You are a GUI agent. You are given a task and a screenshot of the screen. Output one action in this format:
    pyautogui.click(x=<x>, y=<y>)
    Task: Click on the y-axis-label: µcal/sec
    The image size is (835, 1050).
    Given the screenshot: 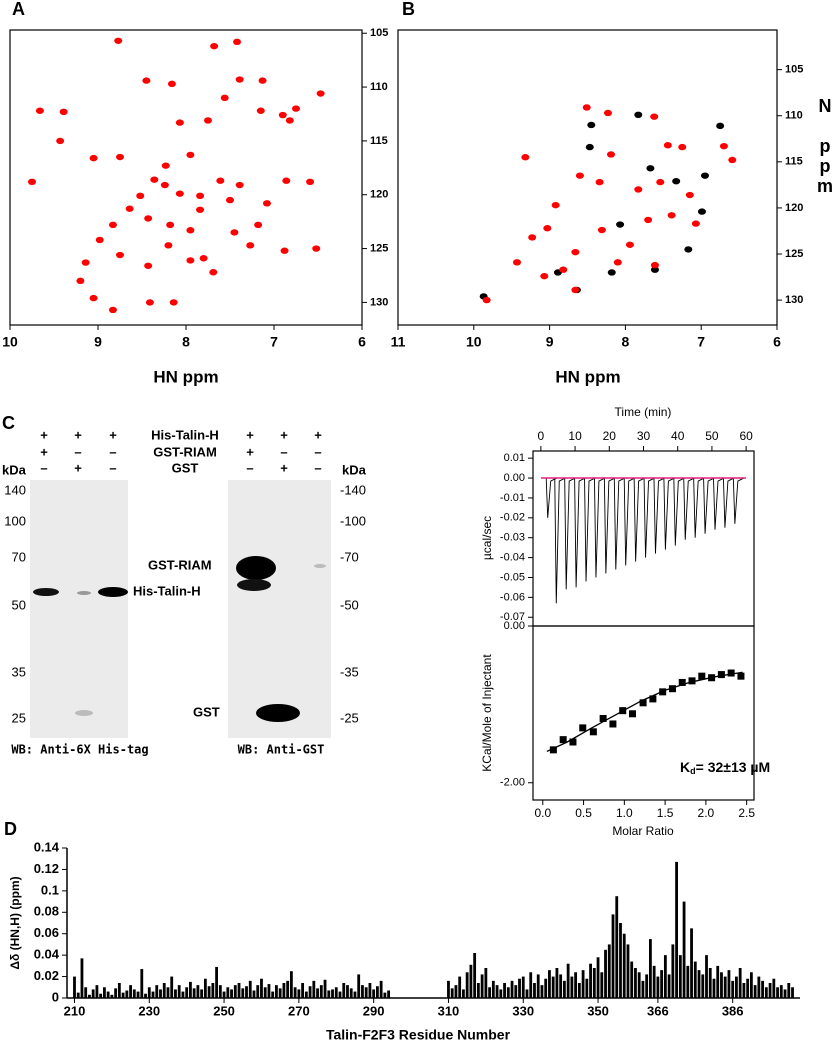 What is the action you would take?
    pyautogui.click(x=487, y=538)
    